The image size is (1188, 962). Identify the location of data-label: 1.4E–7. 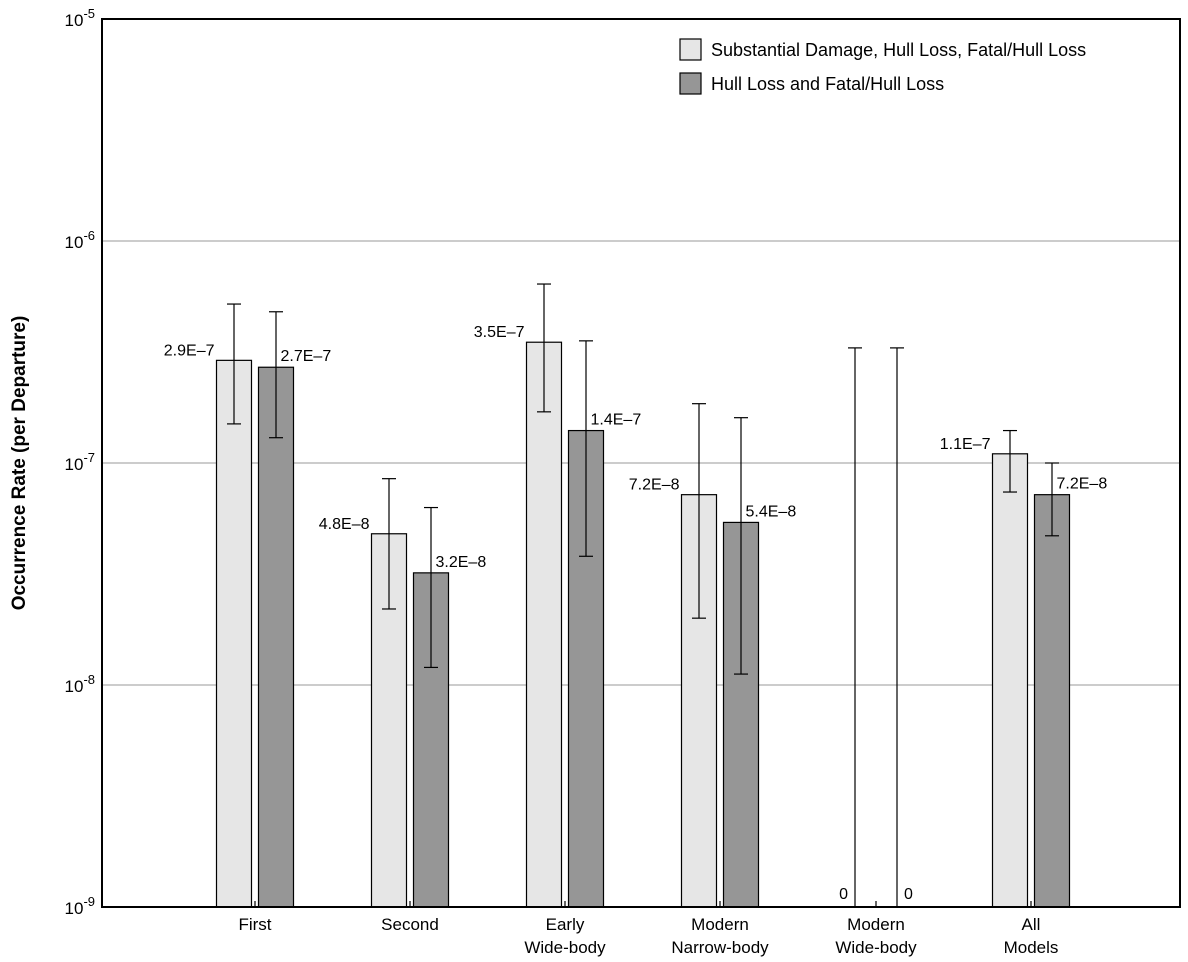
(616, 420).